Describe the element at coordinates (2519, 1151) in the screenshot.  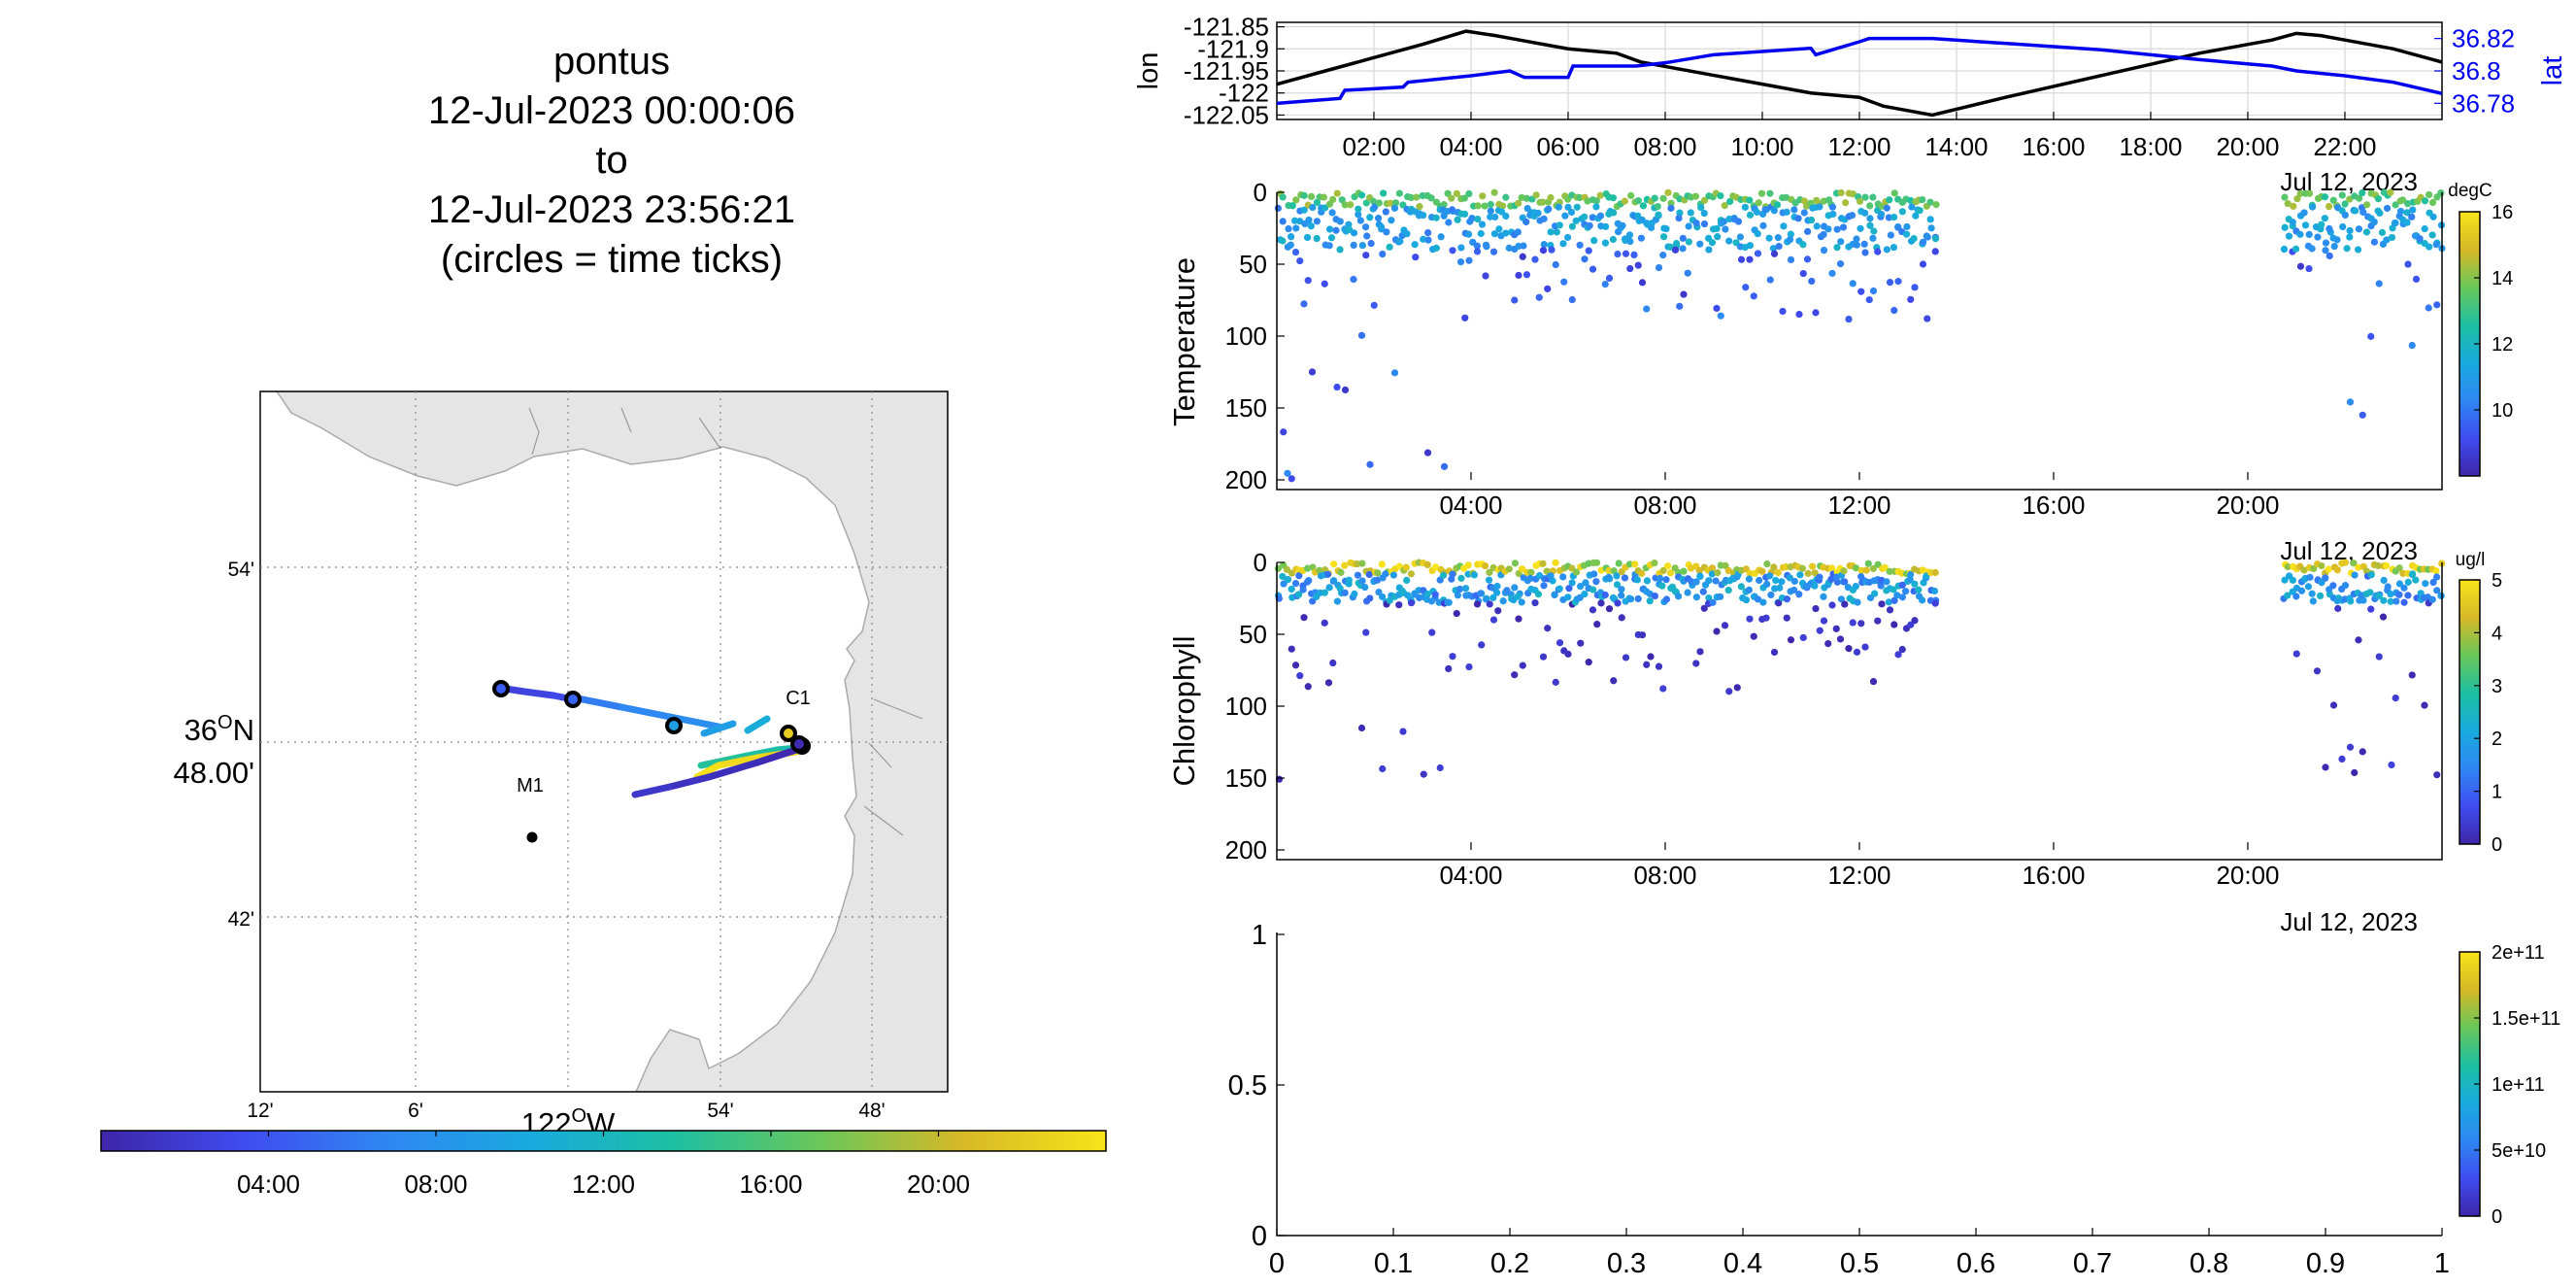
I see `colorbar-tick-label: 5e+10` at that location.